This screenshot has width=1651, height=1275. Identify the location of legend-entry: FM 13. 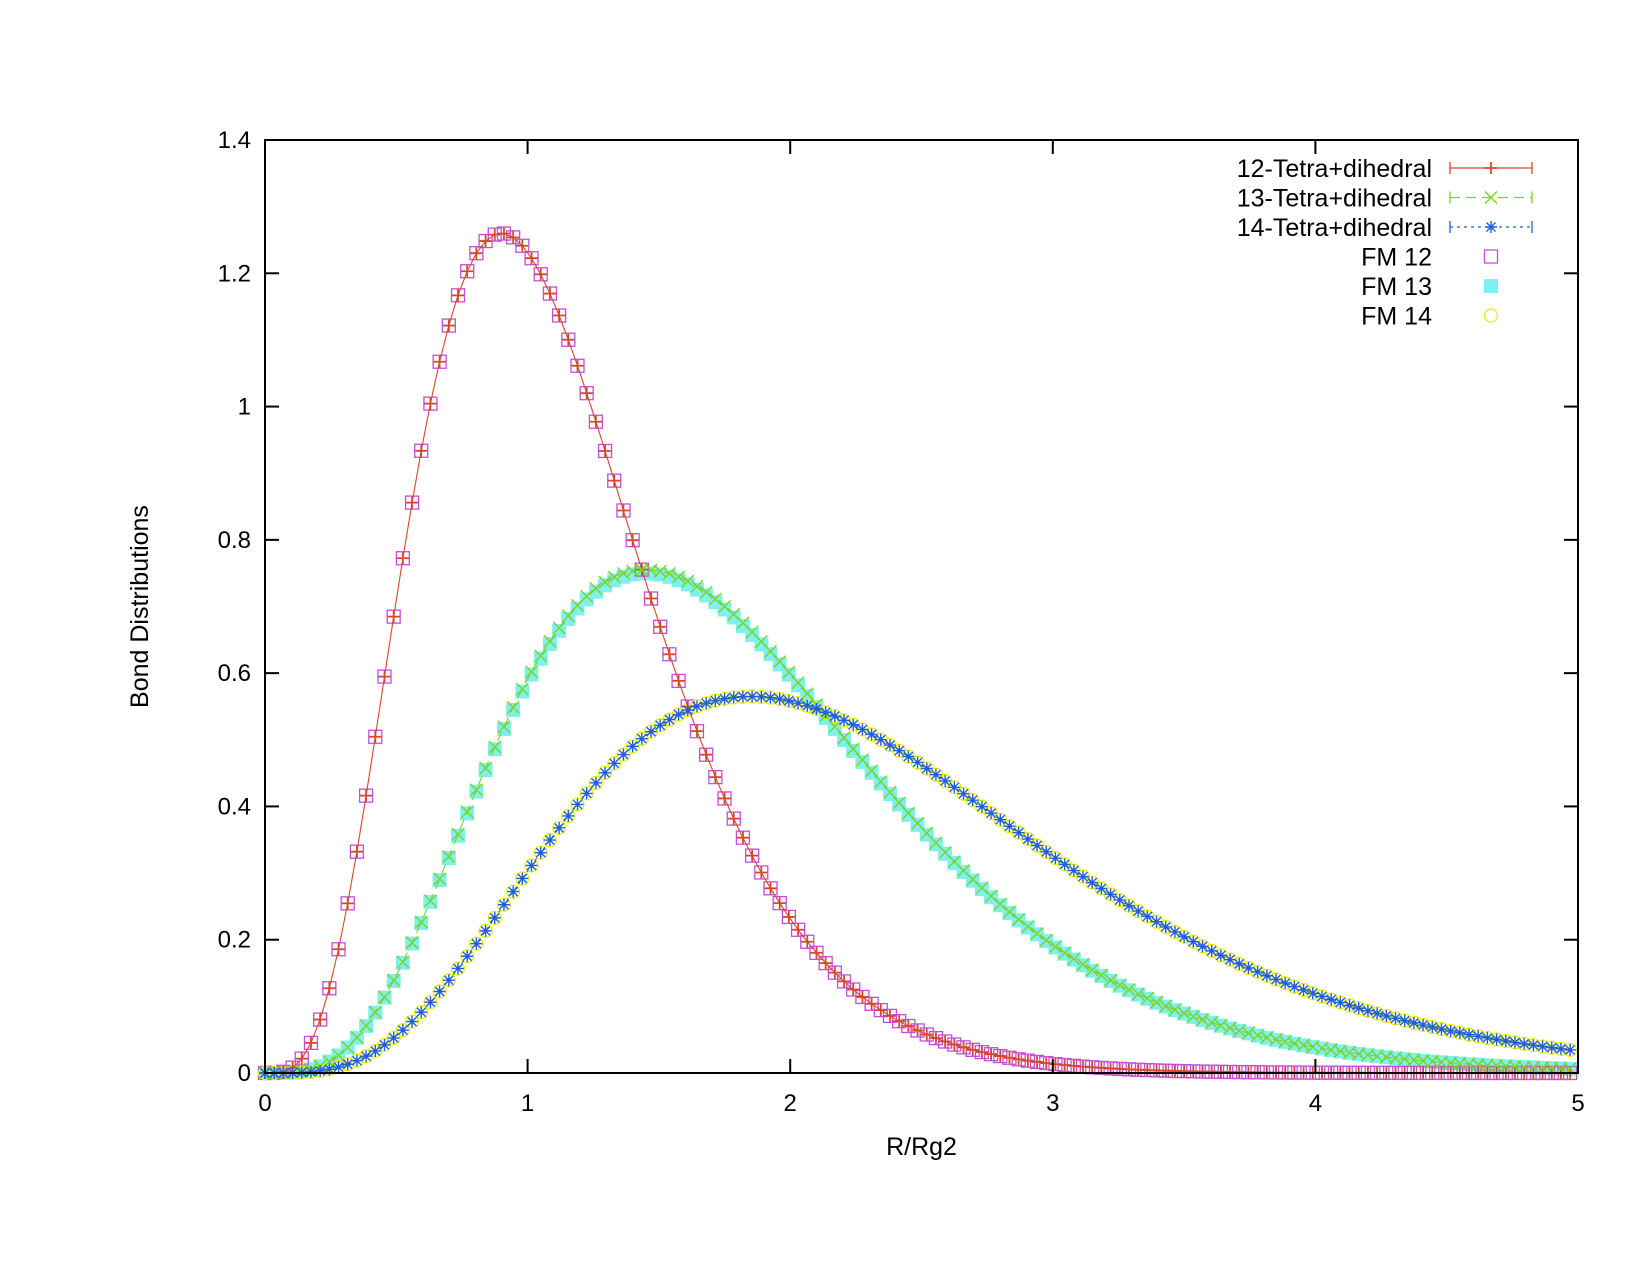
(1429, 287).